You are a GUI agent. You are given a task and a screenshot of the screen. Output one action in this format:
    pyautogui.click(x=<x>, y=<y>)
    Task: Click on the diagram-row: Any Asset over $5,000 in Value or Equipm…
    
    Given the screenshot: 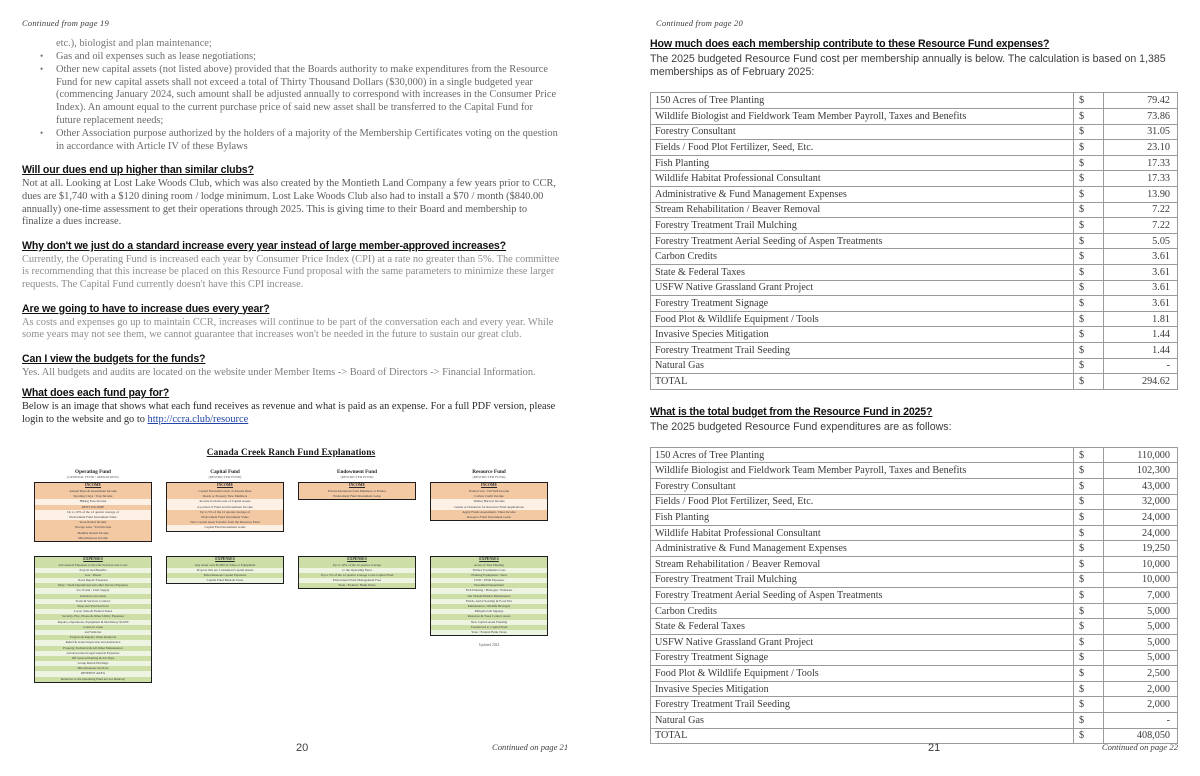 What is the action you would take?
    pyautogui.click(x=225, y=565)
    